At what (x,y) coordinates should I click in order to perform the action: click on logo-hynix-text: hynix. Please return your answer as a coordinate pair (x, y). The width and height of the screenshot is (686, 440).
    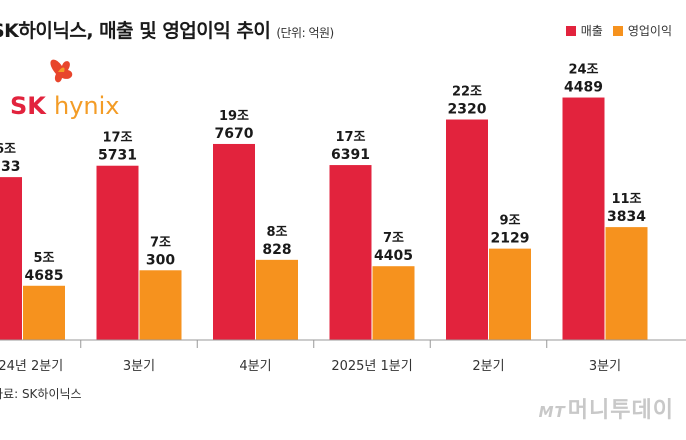
    Looking at the image, I should click on (87, 106).